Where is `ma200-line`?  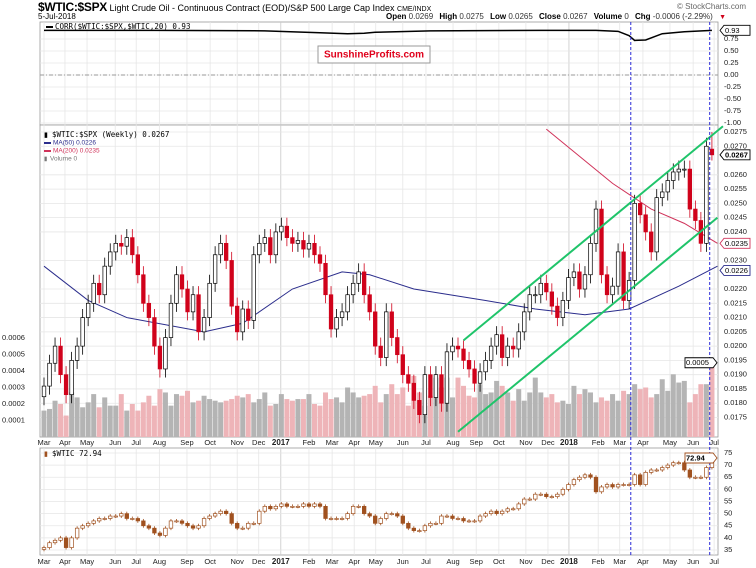 ma200-line is located at coordinates (632, 186).